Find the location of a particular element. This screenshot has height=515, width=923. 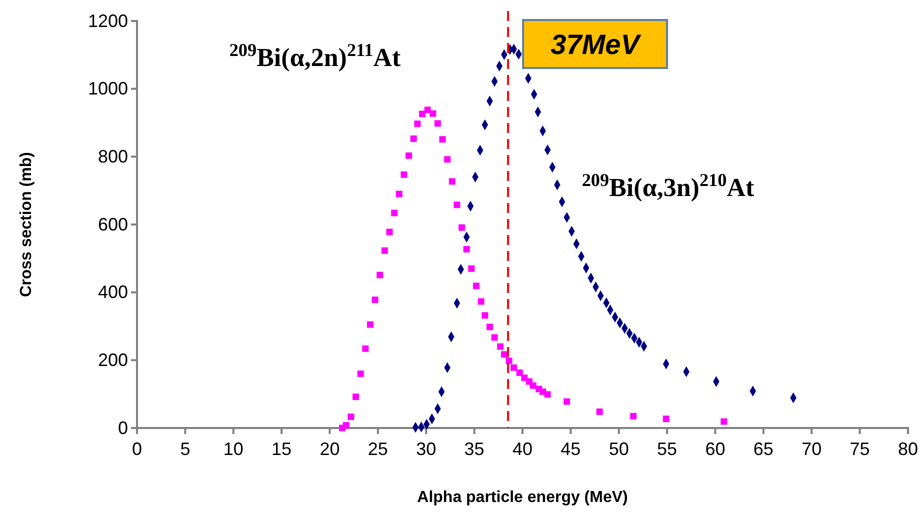

x-tick-label: 40 is located at coordinates (522, 449).